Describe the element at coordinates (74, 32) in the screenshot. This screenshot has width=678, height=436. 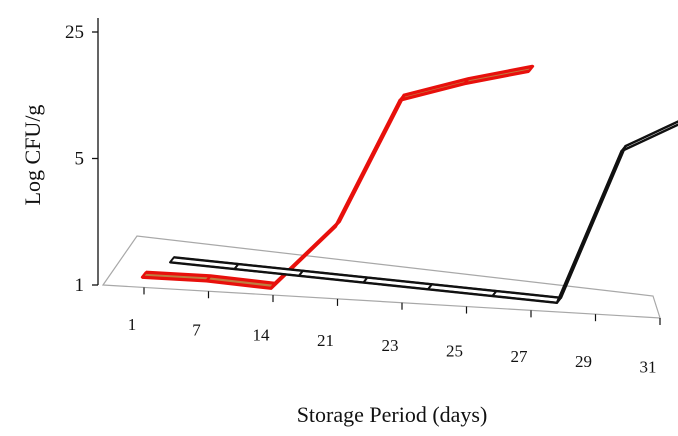
I see `y-tick-label: 25` at that location.